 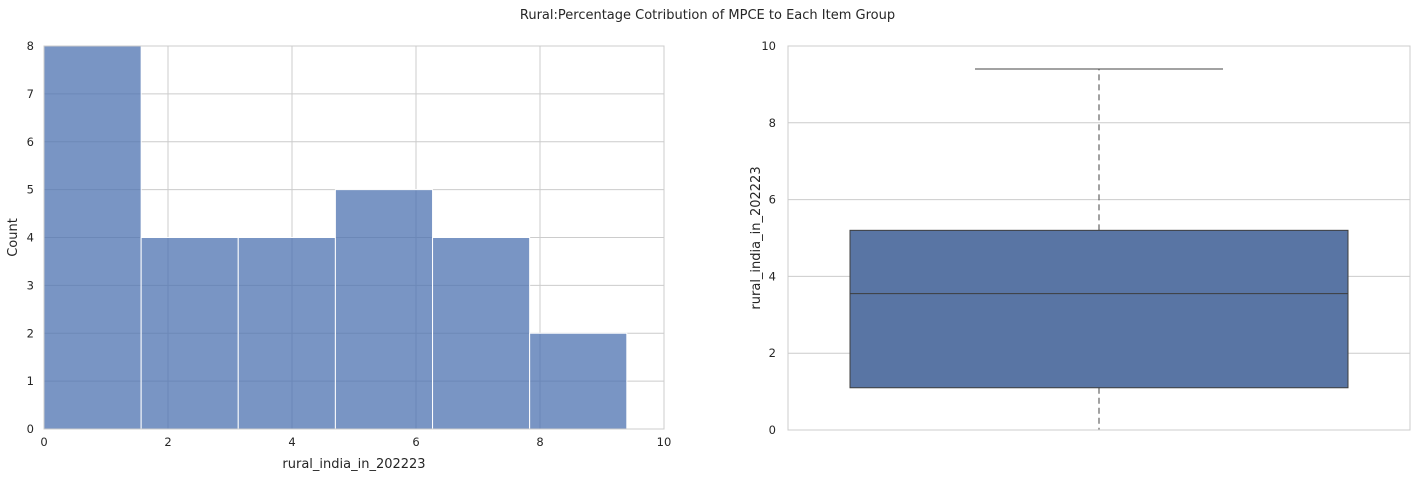 I want to click on x-tick-label: 0, so click(x=43, y=442).